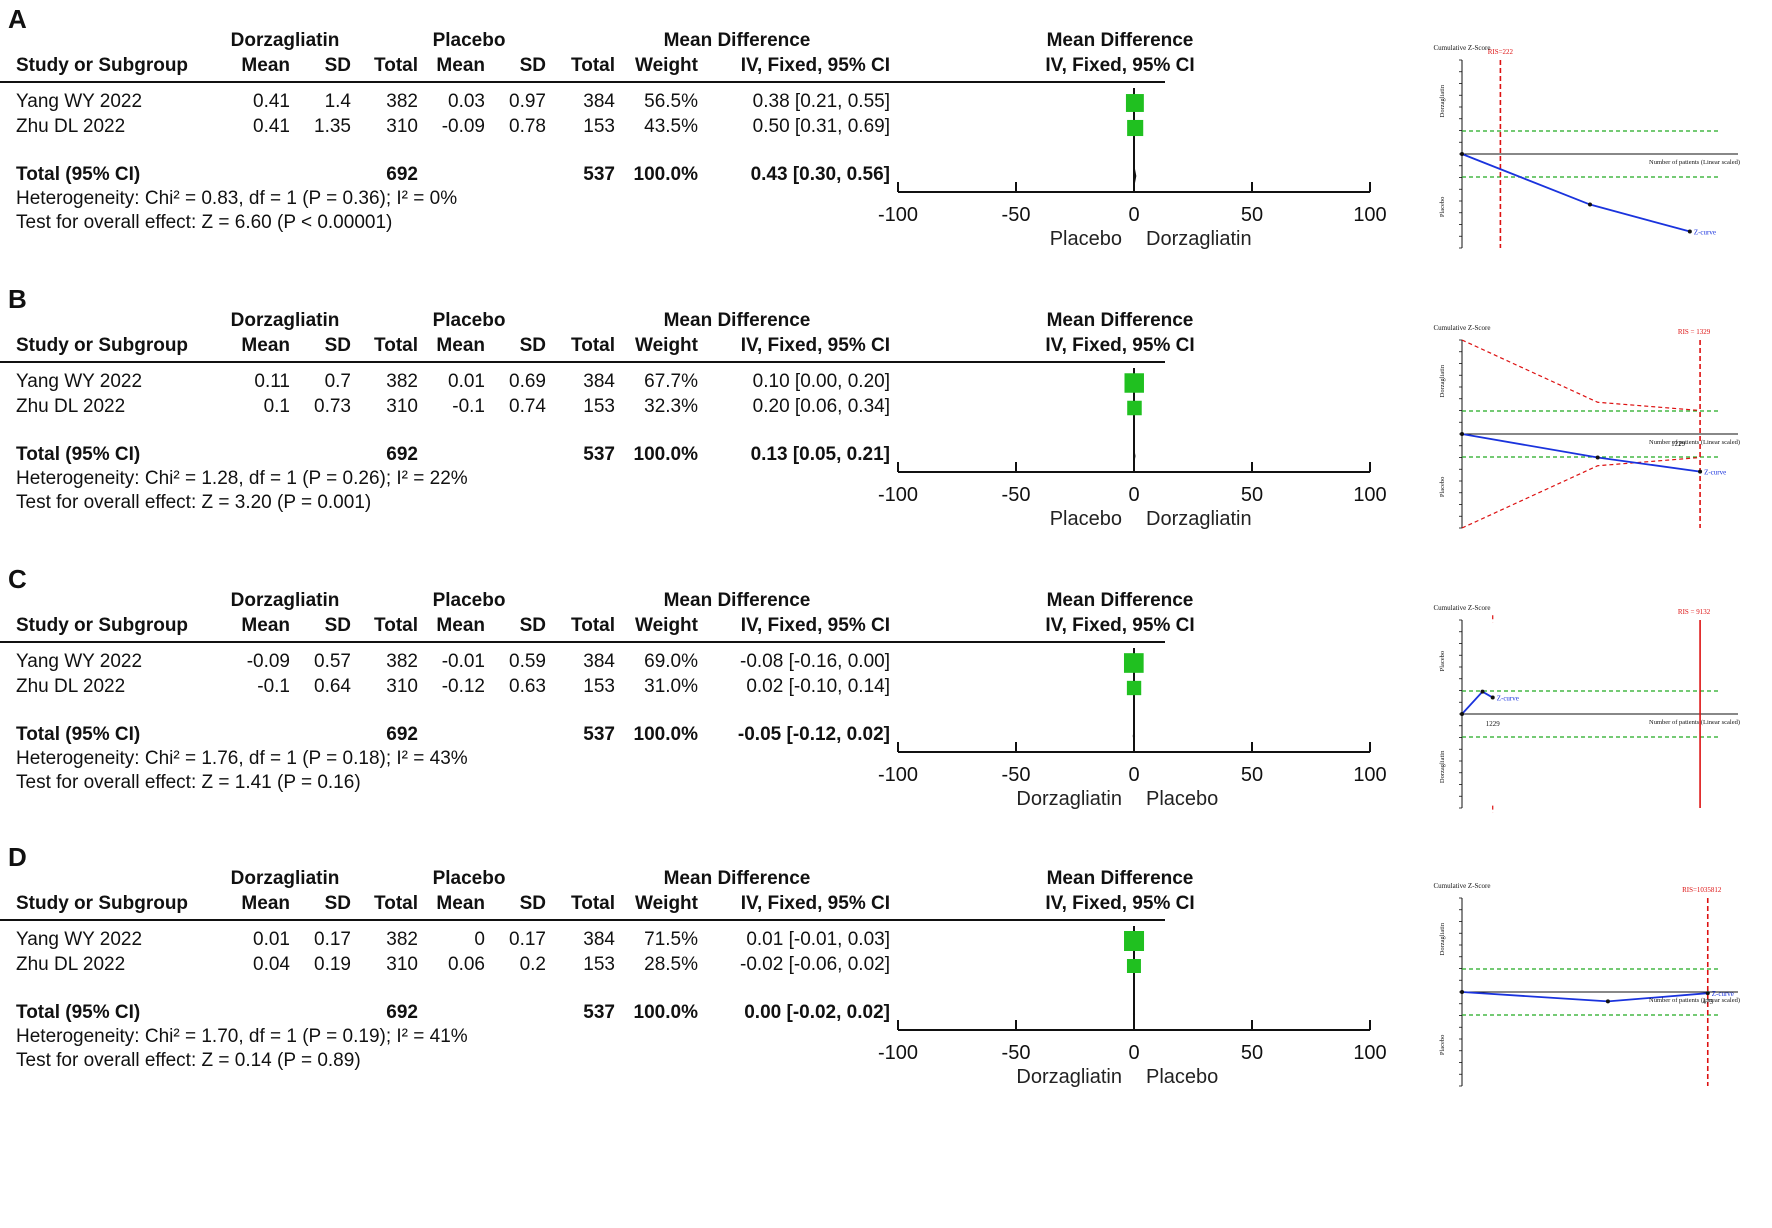 This screenshot has height=1228, width=1772. What do you see at coordinates (1462, 328) in the screenshot?
I see `tsa-y-label: Cumulative Z-Score` at bounding box center [1462, 328].